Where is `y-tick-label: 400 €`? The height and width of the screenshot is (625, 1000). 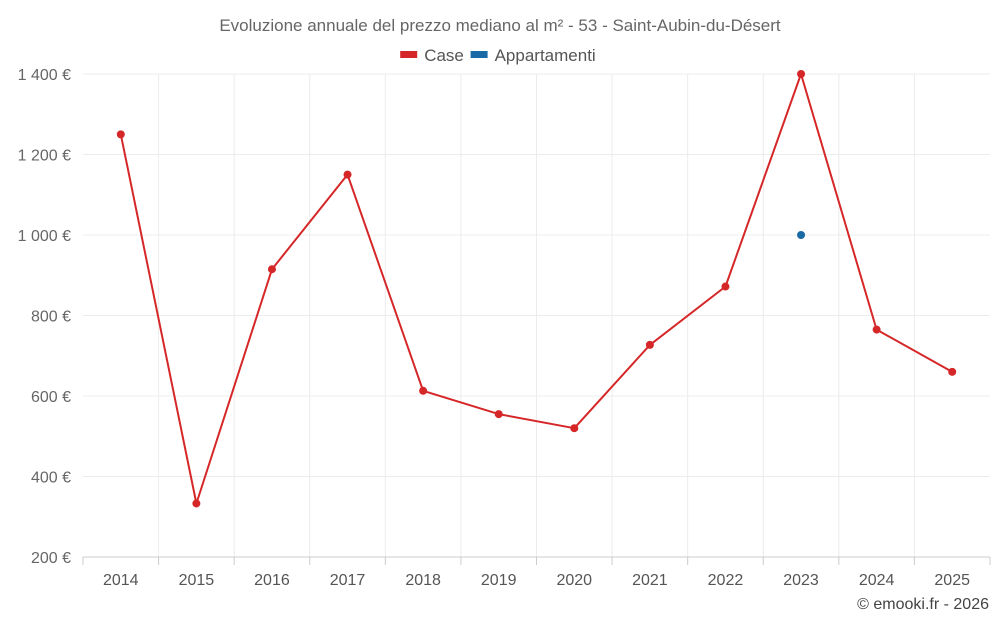 y-tick-label: 400 € is located at coordinates (51, 478).